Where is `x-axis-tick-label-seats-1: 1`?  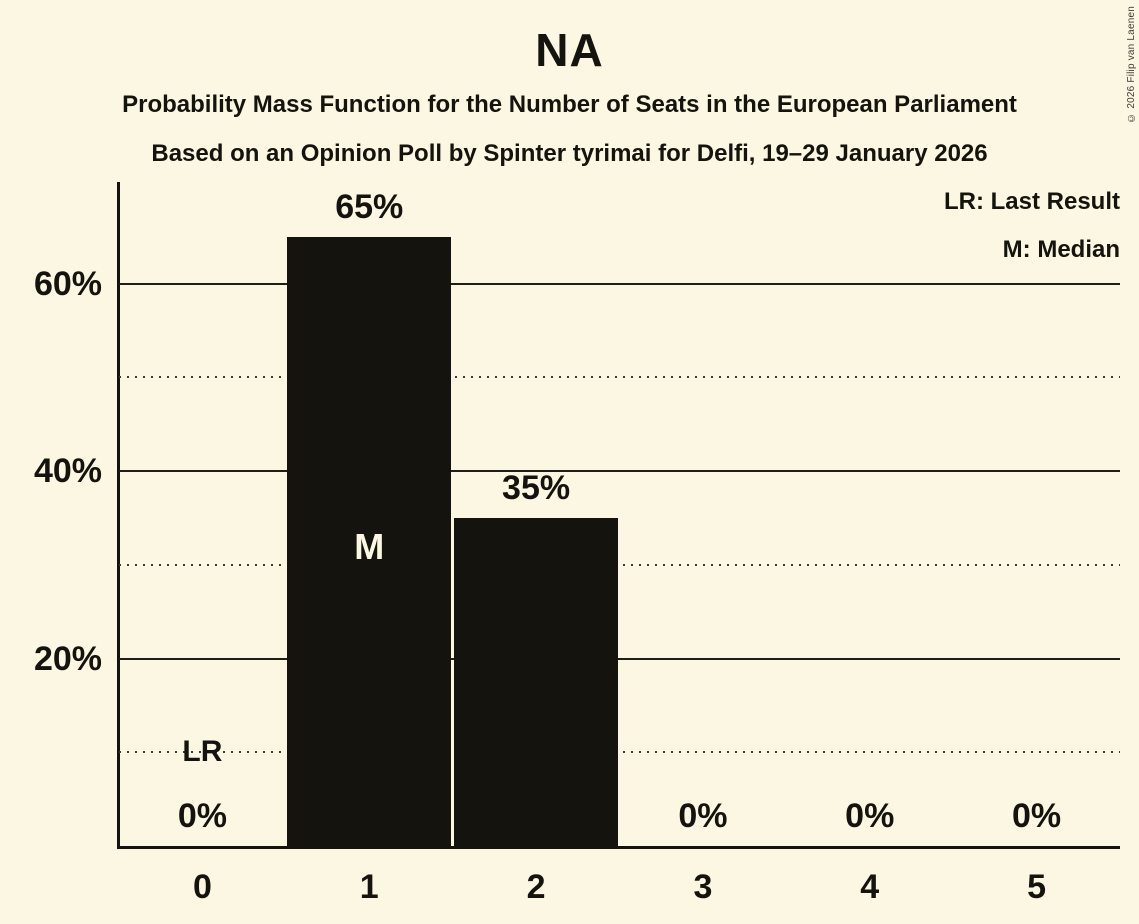
x-axis-tick-label-seats-1: 1 is located at coordinates (369, 887).